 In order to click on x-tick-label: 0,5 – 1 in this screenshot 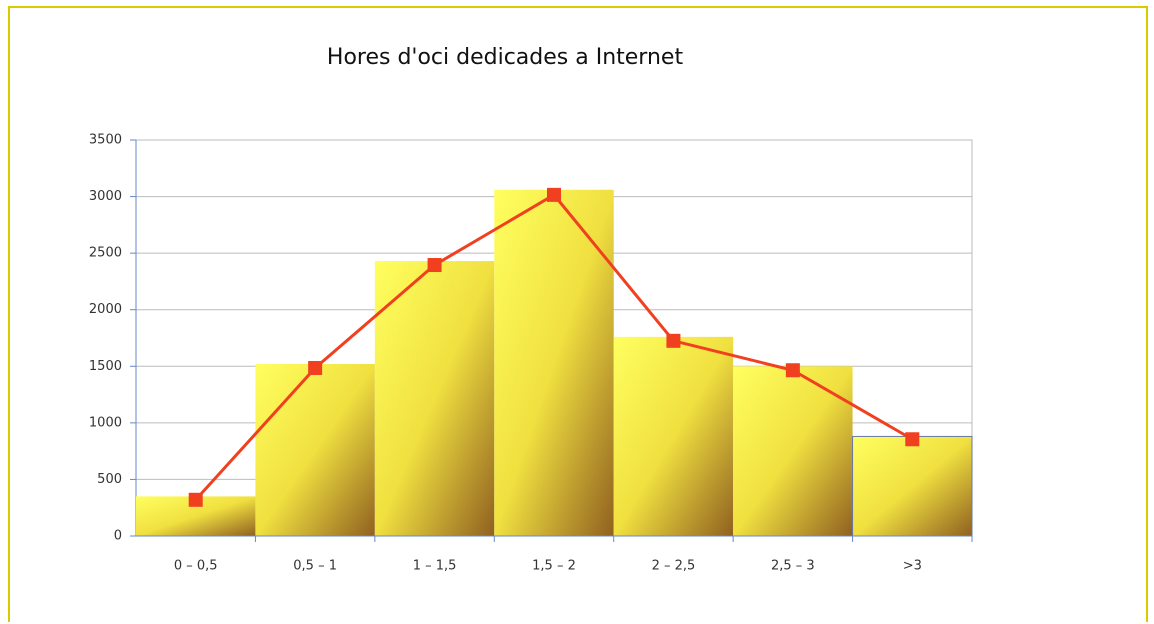, I will do `click(315, 566)`.